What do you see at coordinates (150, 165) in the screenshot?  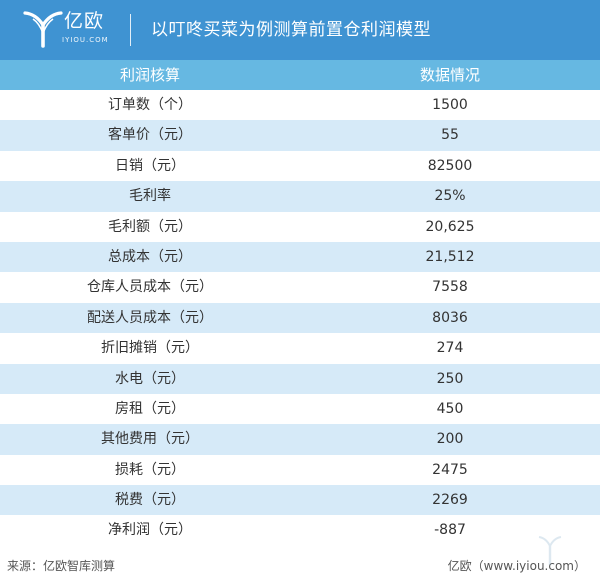 I see `row-label: 日销（元）` at bounding box center [150, 165].